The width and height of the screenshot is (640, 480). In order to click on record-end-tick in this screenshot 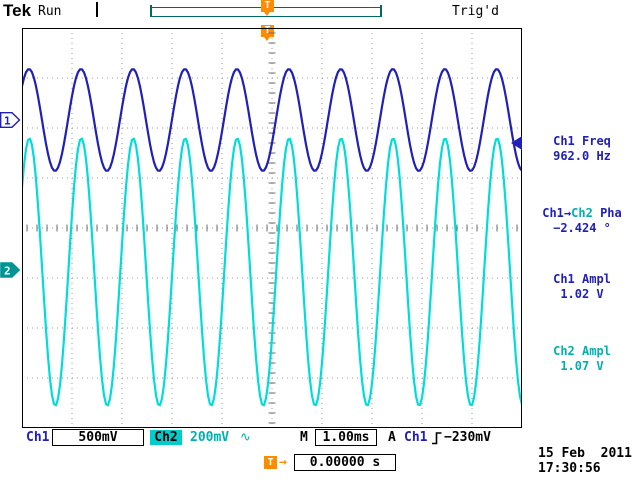, I will do `click(381, 11)`.